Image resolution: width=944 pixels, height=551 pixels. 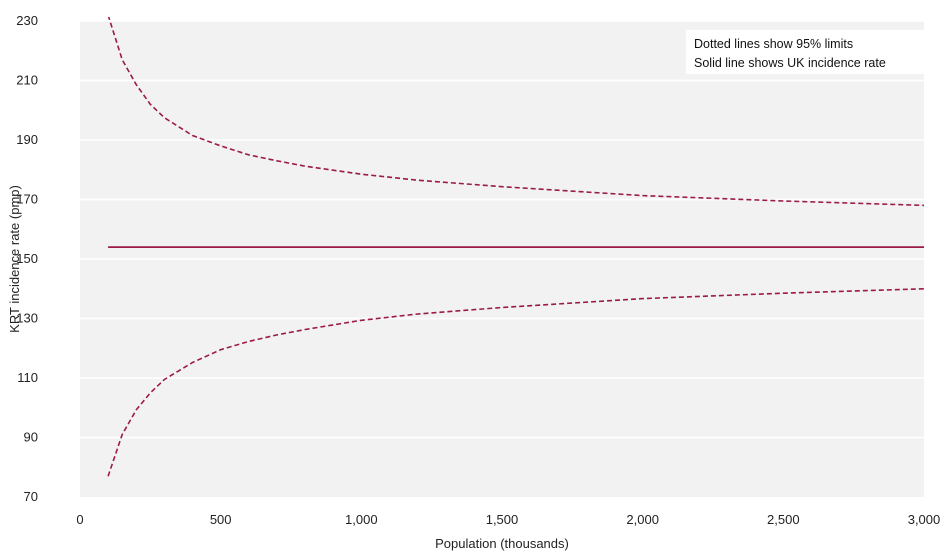 I want to click on x-tick-label: 1,500, so click(x=502, y=519).